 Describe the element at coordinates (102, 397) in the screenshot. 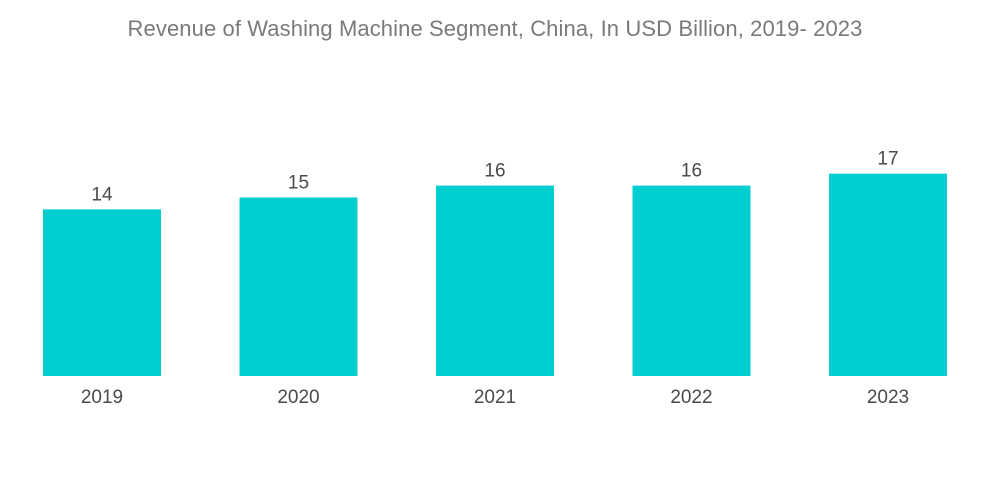

I see `x-tick-label-2019: 2019` at that location.